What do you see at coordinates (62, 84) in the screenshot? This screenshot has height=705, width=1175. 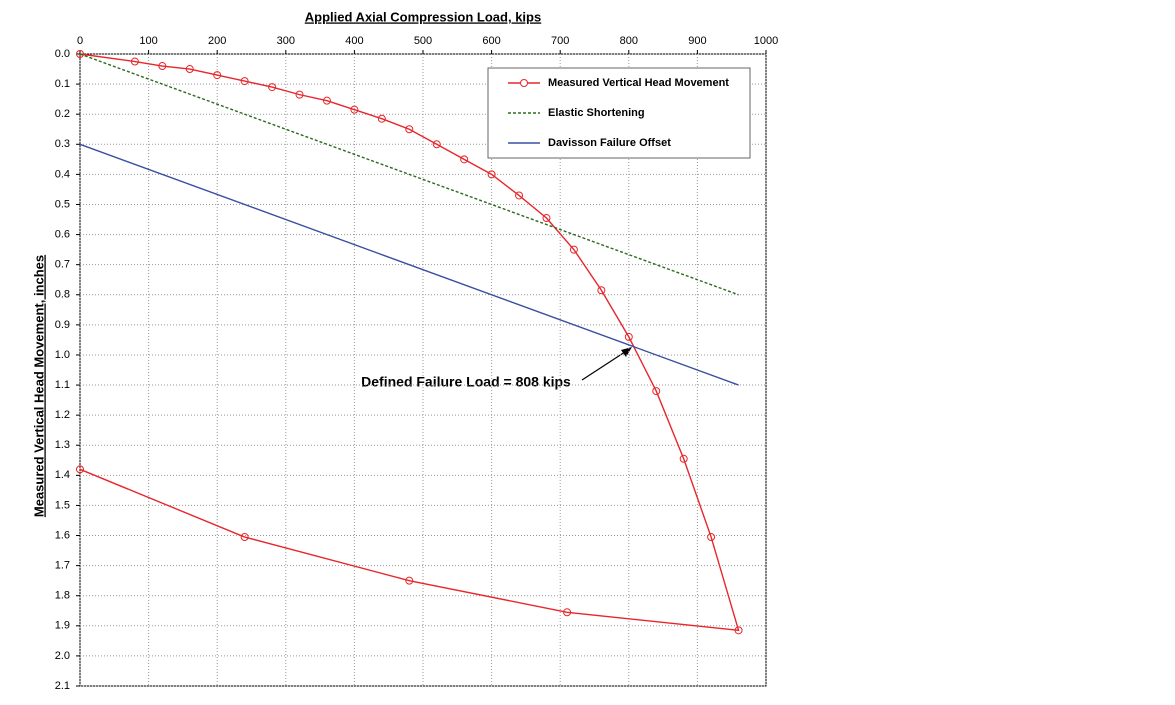 I see `y-tick-label: 0.1` at bounding box center [62, 84].